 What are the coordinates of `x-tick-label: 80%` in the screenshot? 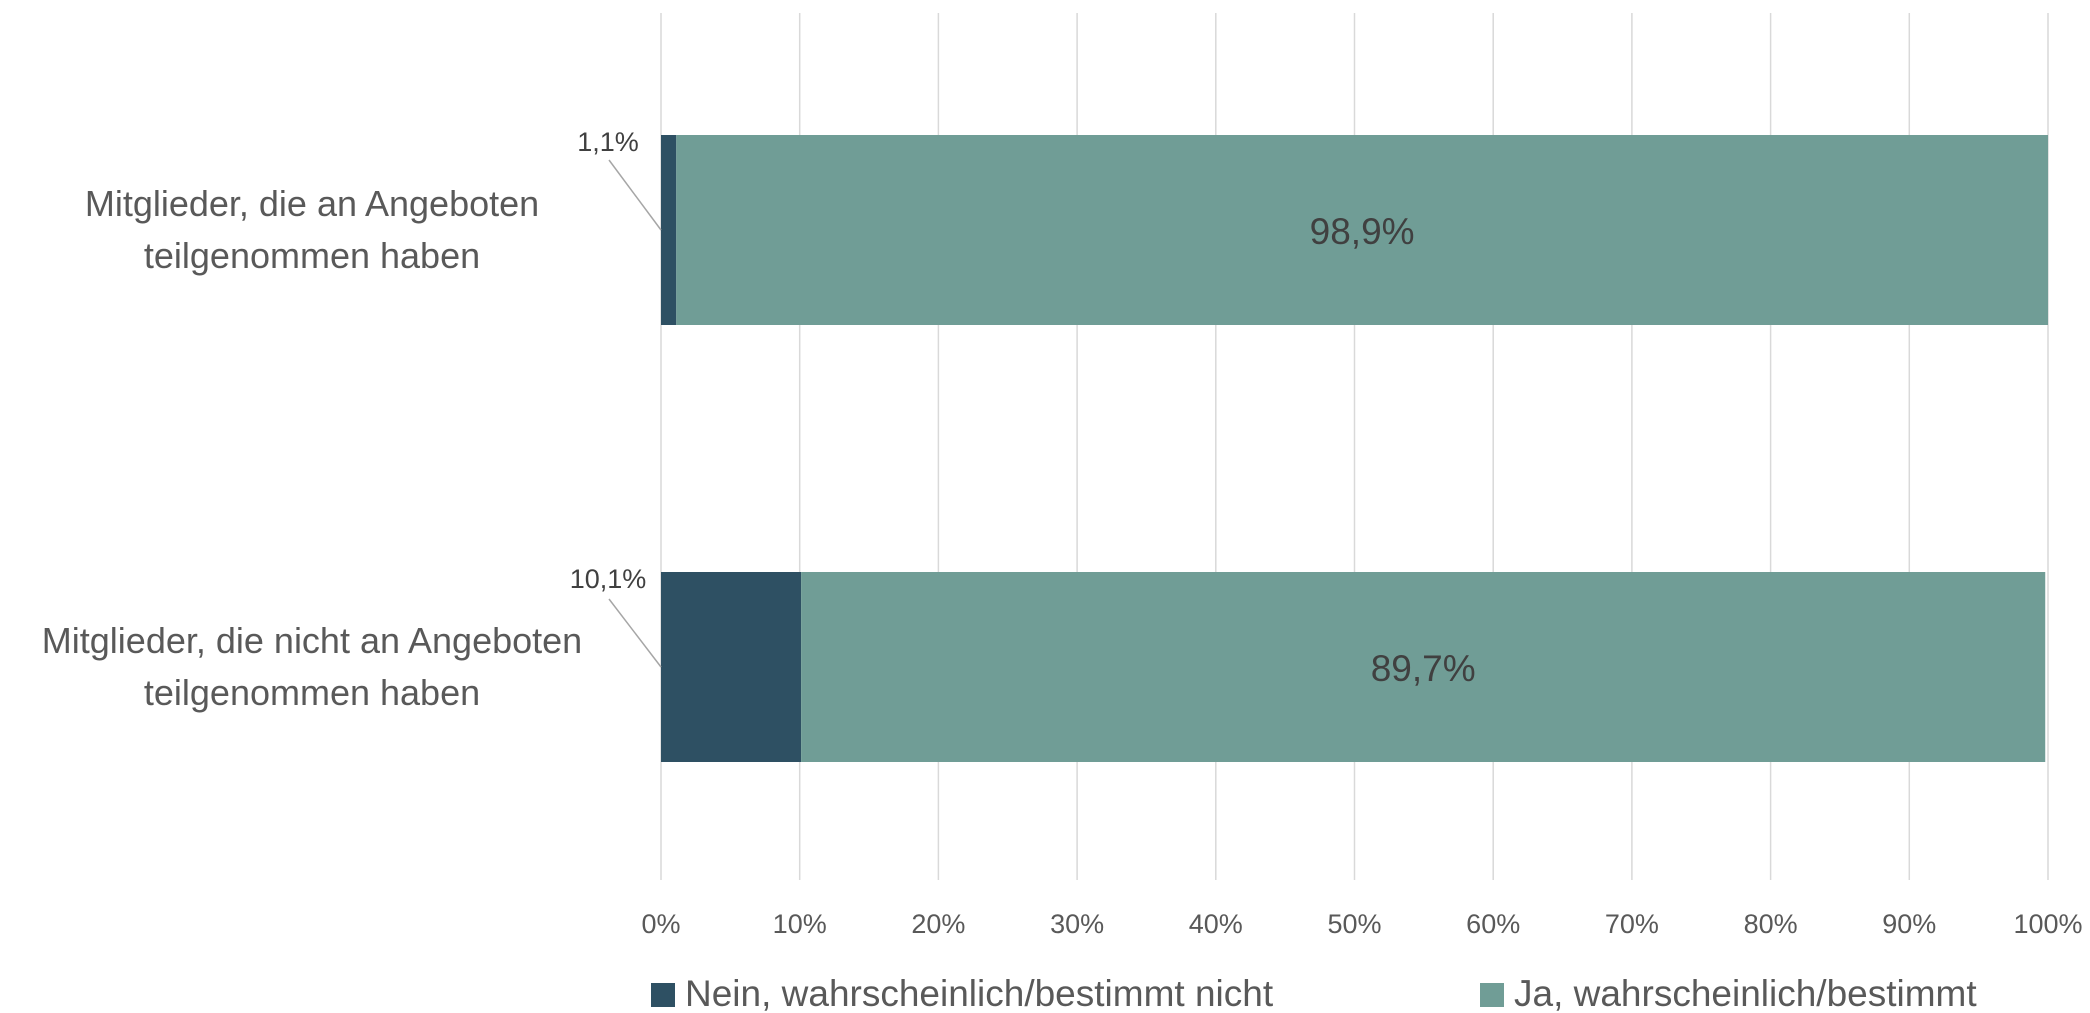 It's located at (1771, 924).